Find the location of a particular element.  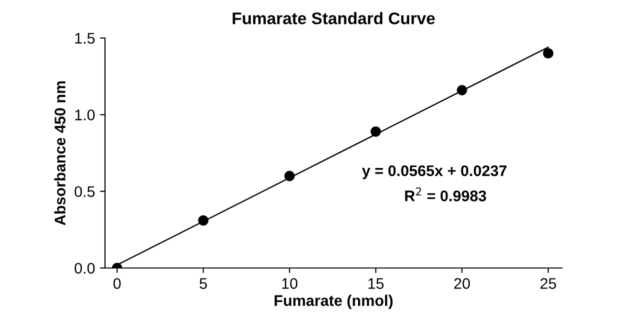

x-tick-label: 10 is located at coordinates (290, 283).